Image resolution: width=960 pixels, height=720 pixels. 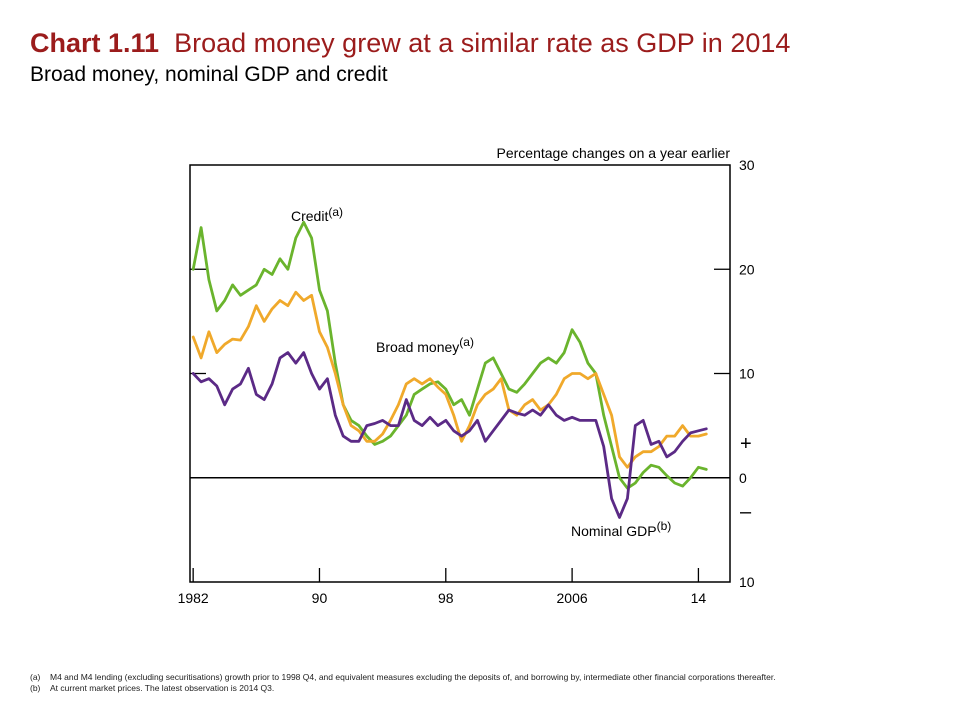 I want to click on broad-money-label-note: (a), so click(x=466, y=342).